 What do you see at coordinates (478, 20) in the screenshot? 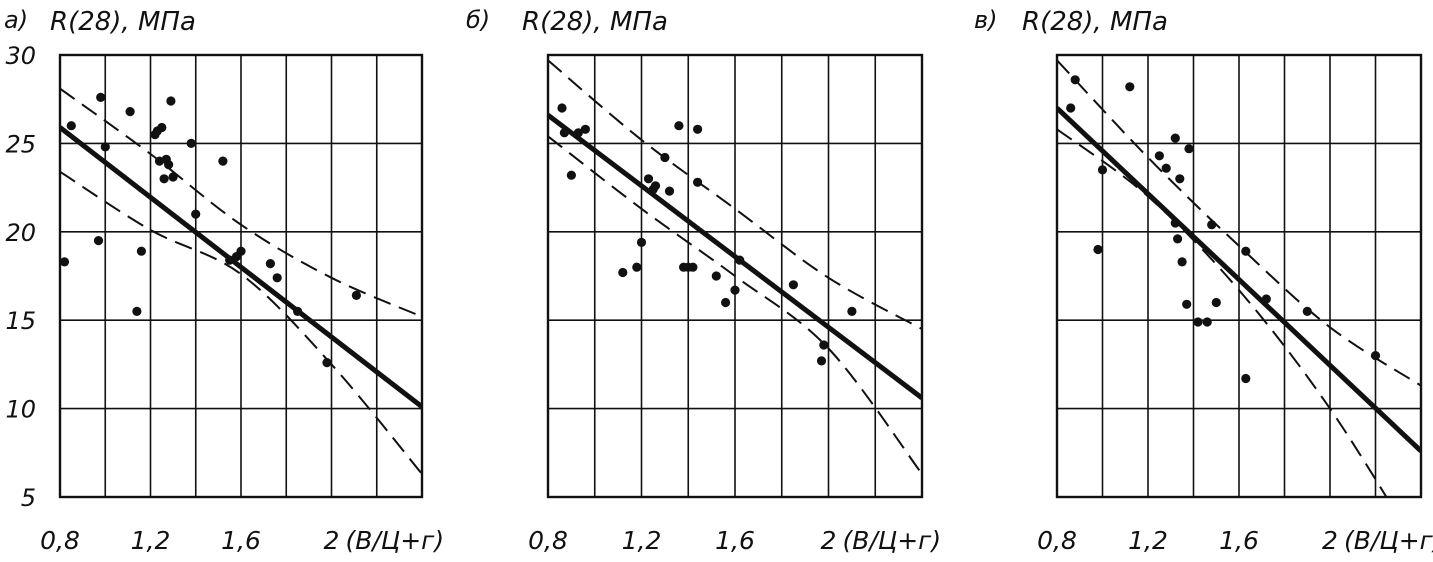
I see `panel-letter: б)` at bounding box center [478, 20].